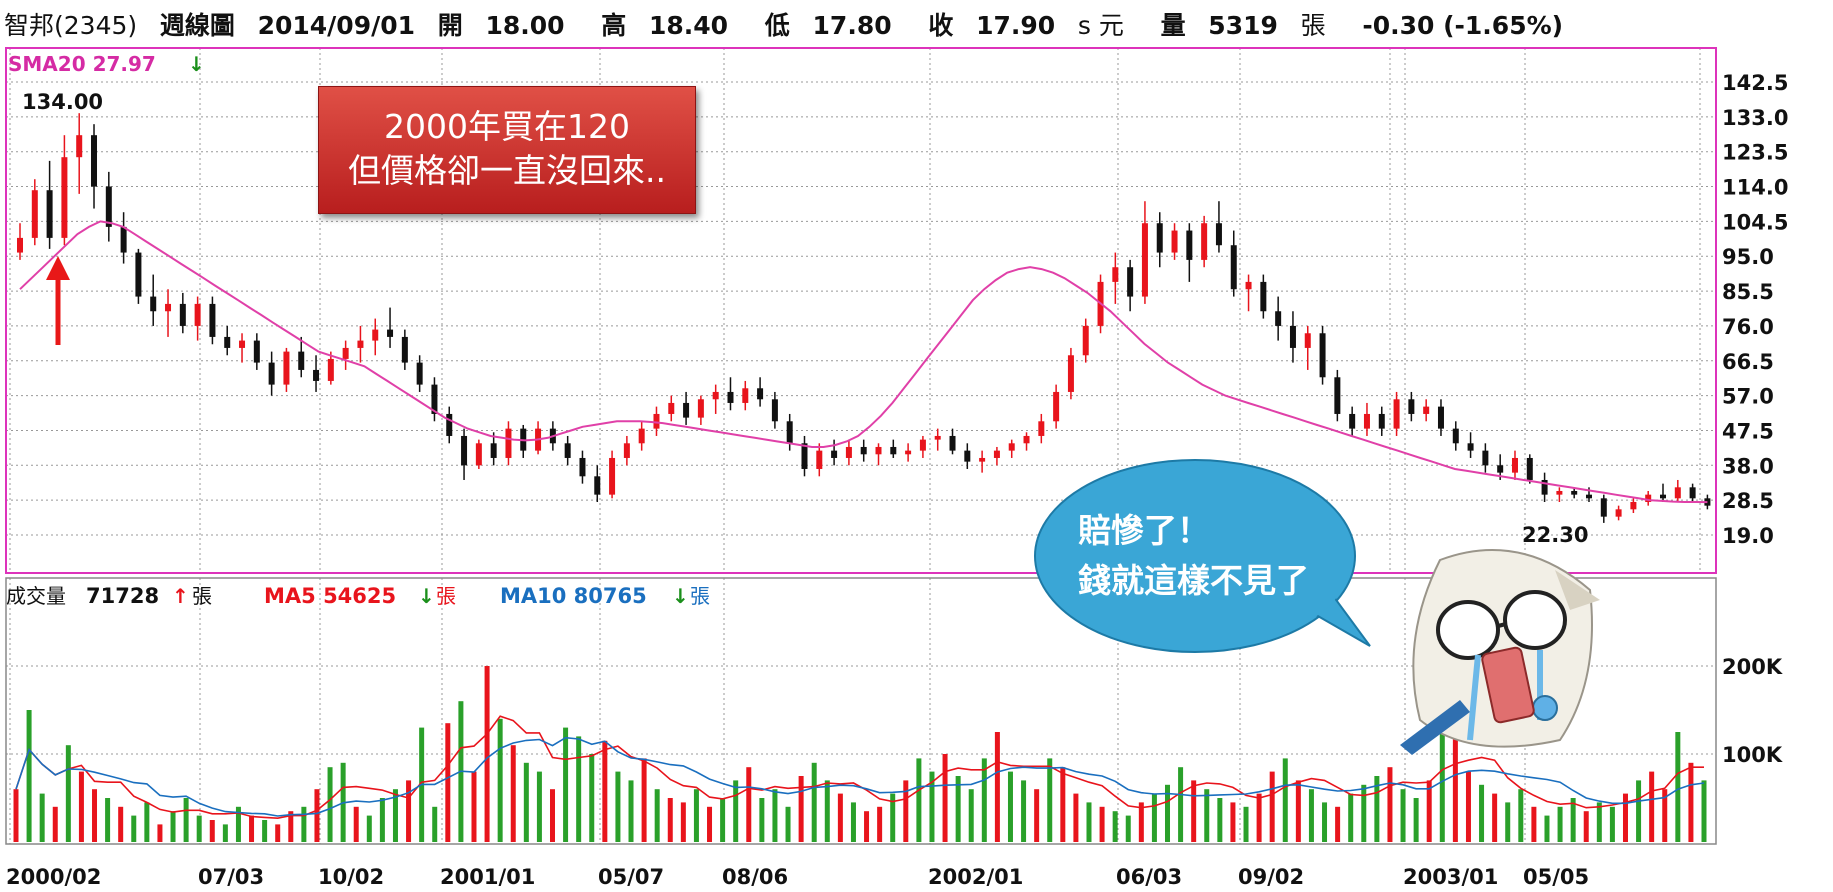 The height and width of the screenshot is (892, 1833). I want to click on close-value: 17.90, so click(1016, 25).